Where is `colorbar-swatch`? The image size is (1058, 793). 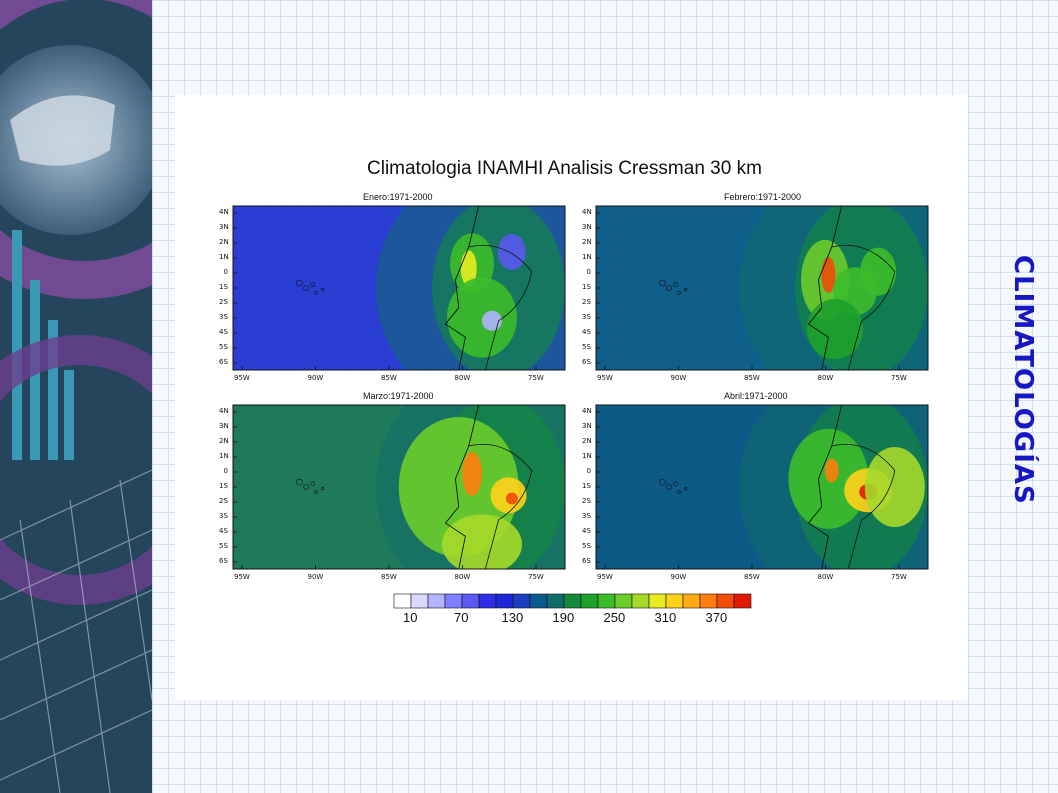
colorbar-swatch is located at coordinates (742, 601).